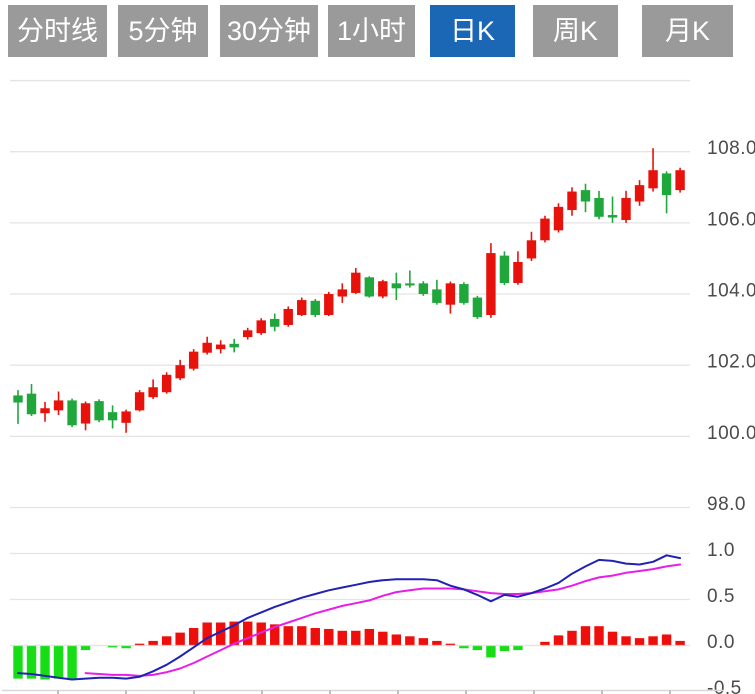 Image resolution: width=755 pixels, height=694 pixels. Describe the element at coordinates (724, 686) in the screenshot. I see `macd-axis-label: -0.5` at that location.